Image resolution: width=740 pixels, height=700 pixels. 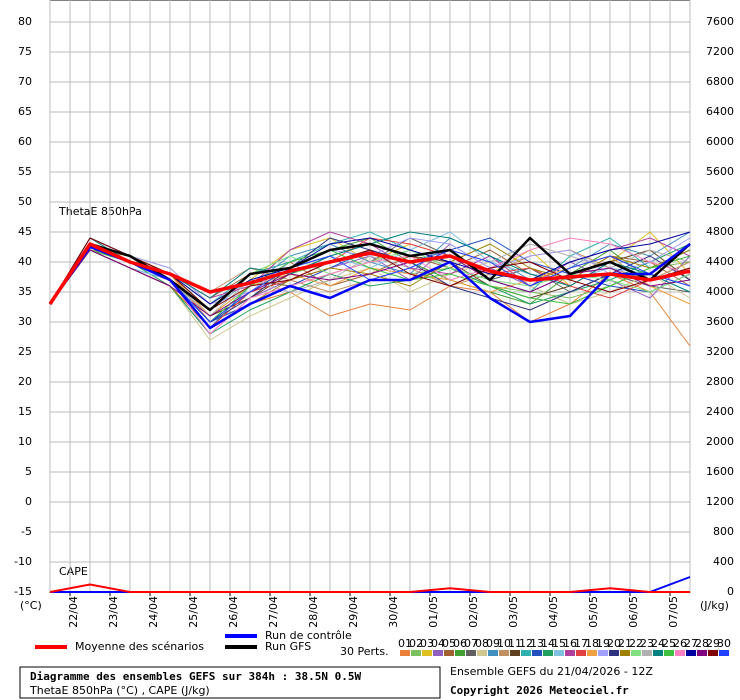 I want to click on cape-label: CAPE, so click(x=73, y=571).